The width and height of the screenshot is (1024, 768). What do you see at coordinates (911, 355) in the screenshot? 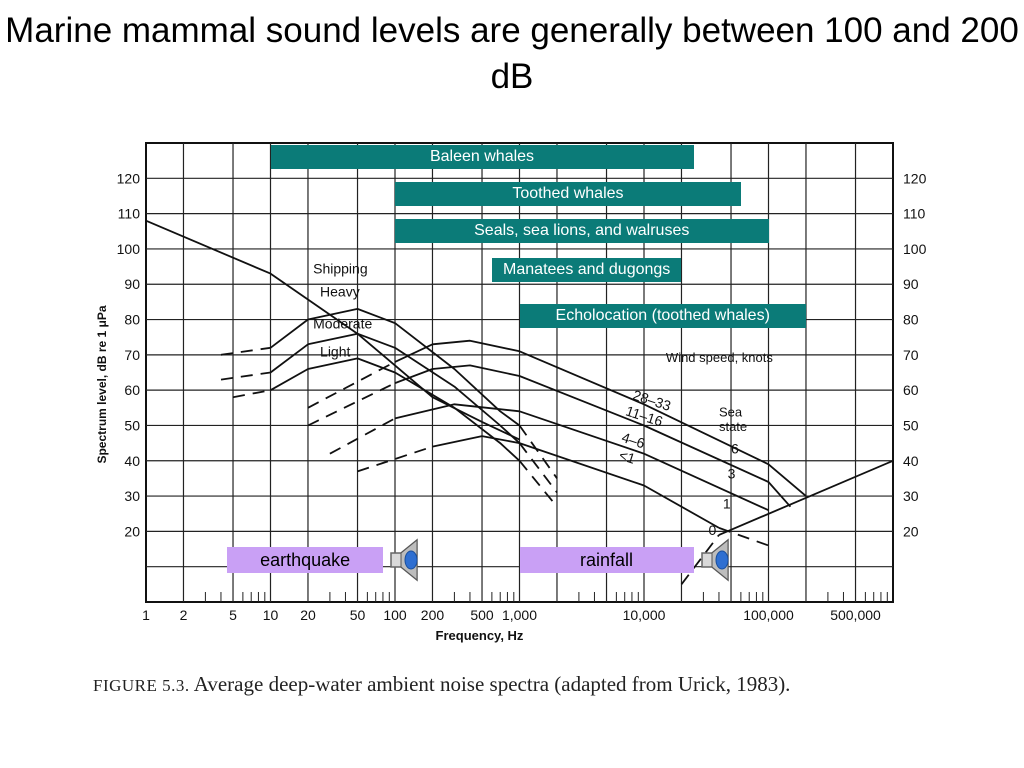
I see `y-tick-label-right: 70` at bounding box center [911, 355].